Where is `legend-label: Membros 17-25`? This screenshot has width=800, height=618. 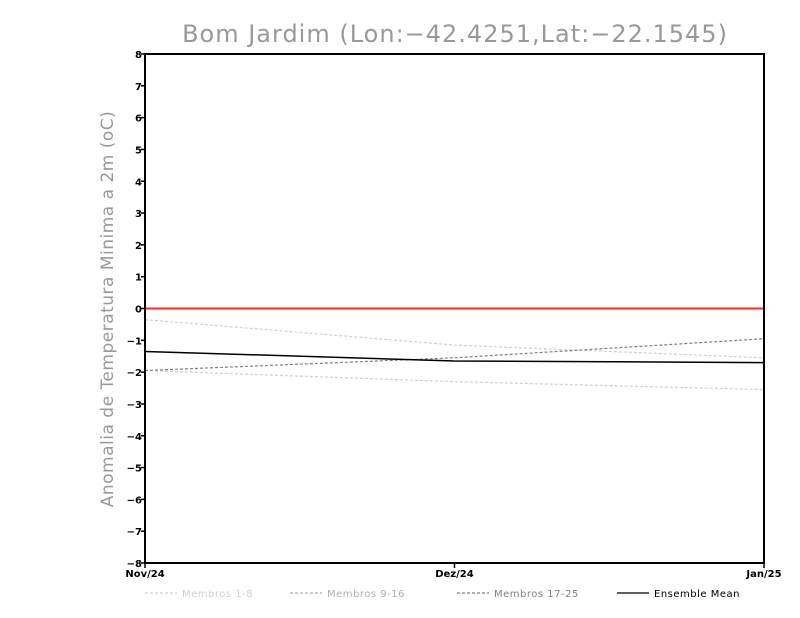
legend-label: Membros 17-25 is located at coordinates (536, 594).